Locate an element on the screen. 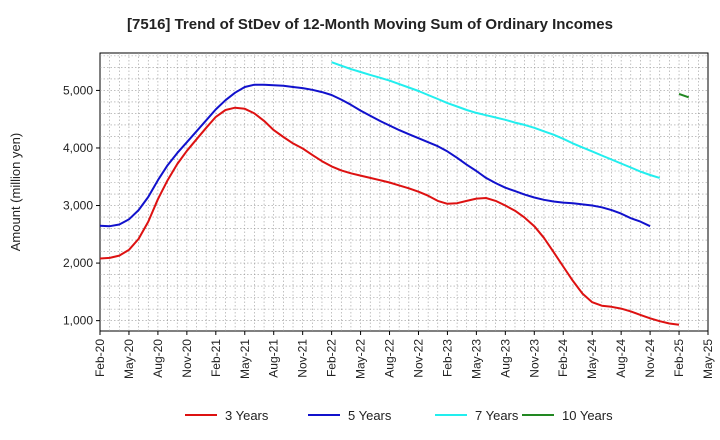 This screenshot has width=720, height=440. legend-label: 7 Years is located at coordinates (497, 415).